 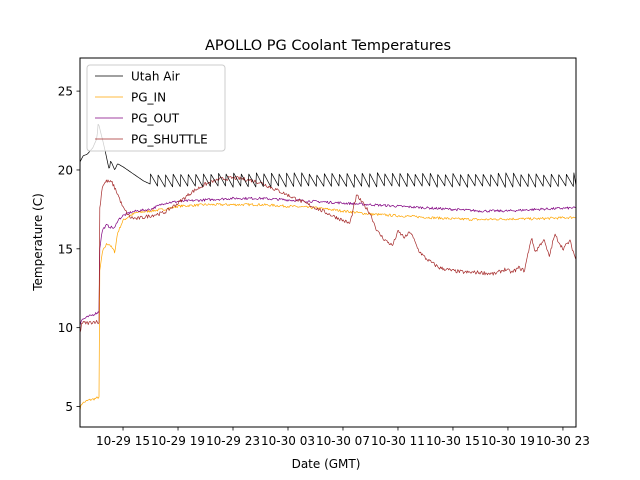 I want to click on x-tick-label: 10-29 23, so click(x=233, y=441).